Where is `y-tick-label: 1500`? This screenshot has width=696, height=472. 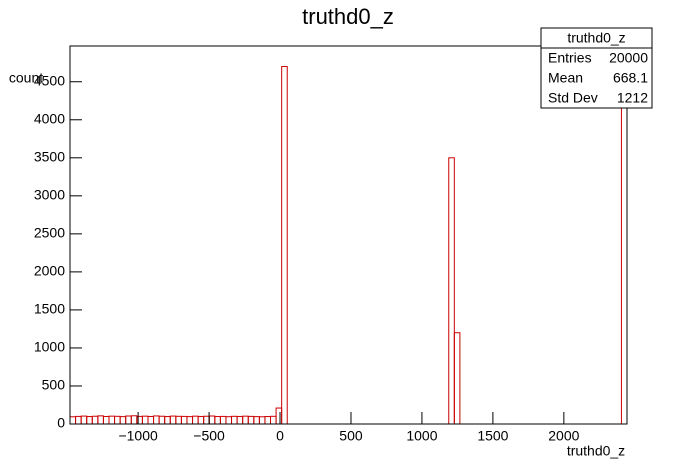
y-tick-label: 1500 is located at coordinates (49, 309).